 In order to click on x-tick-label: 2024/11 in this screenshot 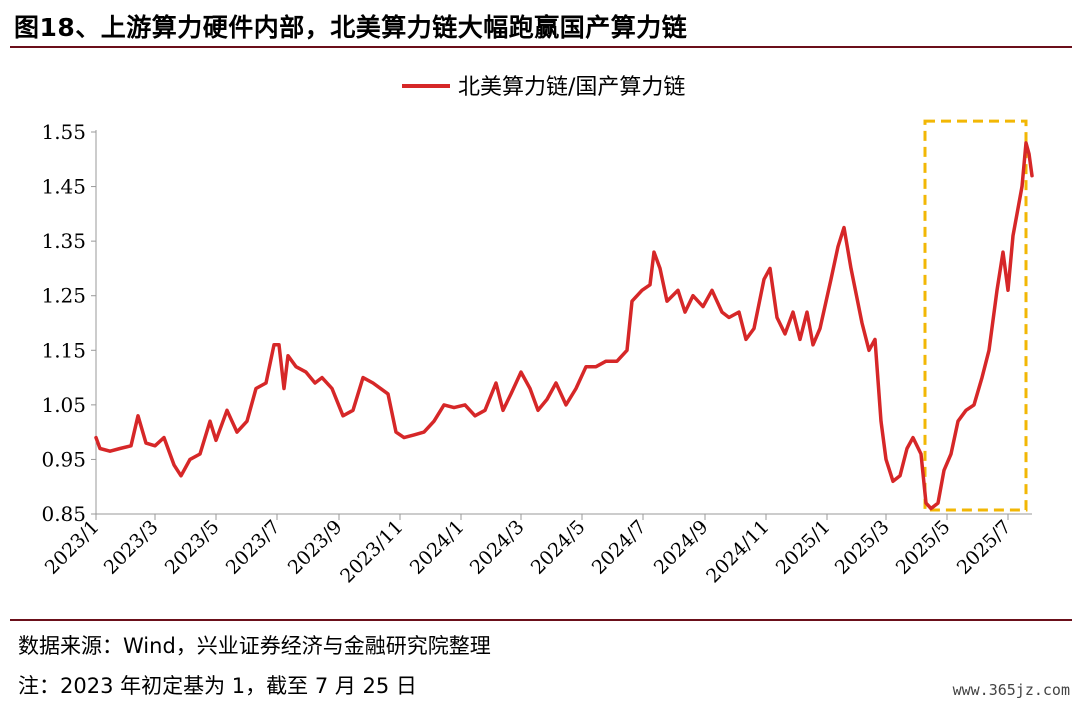, I will do `click(737, 551)`.